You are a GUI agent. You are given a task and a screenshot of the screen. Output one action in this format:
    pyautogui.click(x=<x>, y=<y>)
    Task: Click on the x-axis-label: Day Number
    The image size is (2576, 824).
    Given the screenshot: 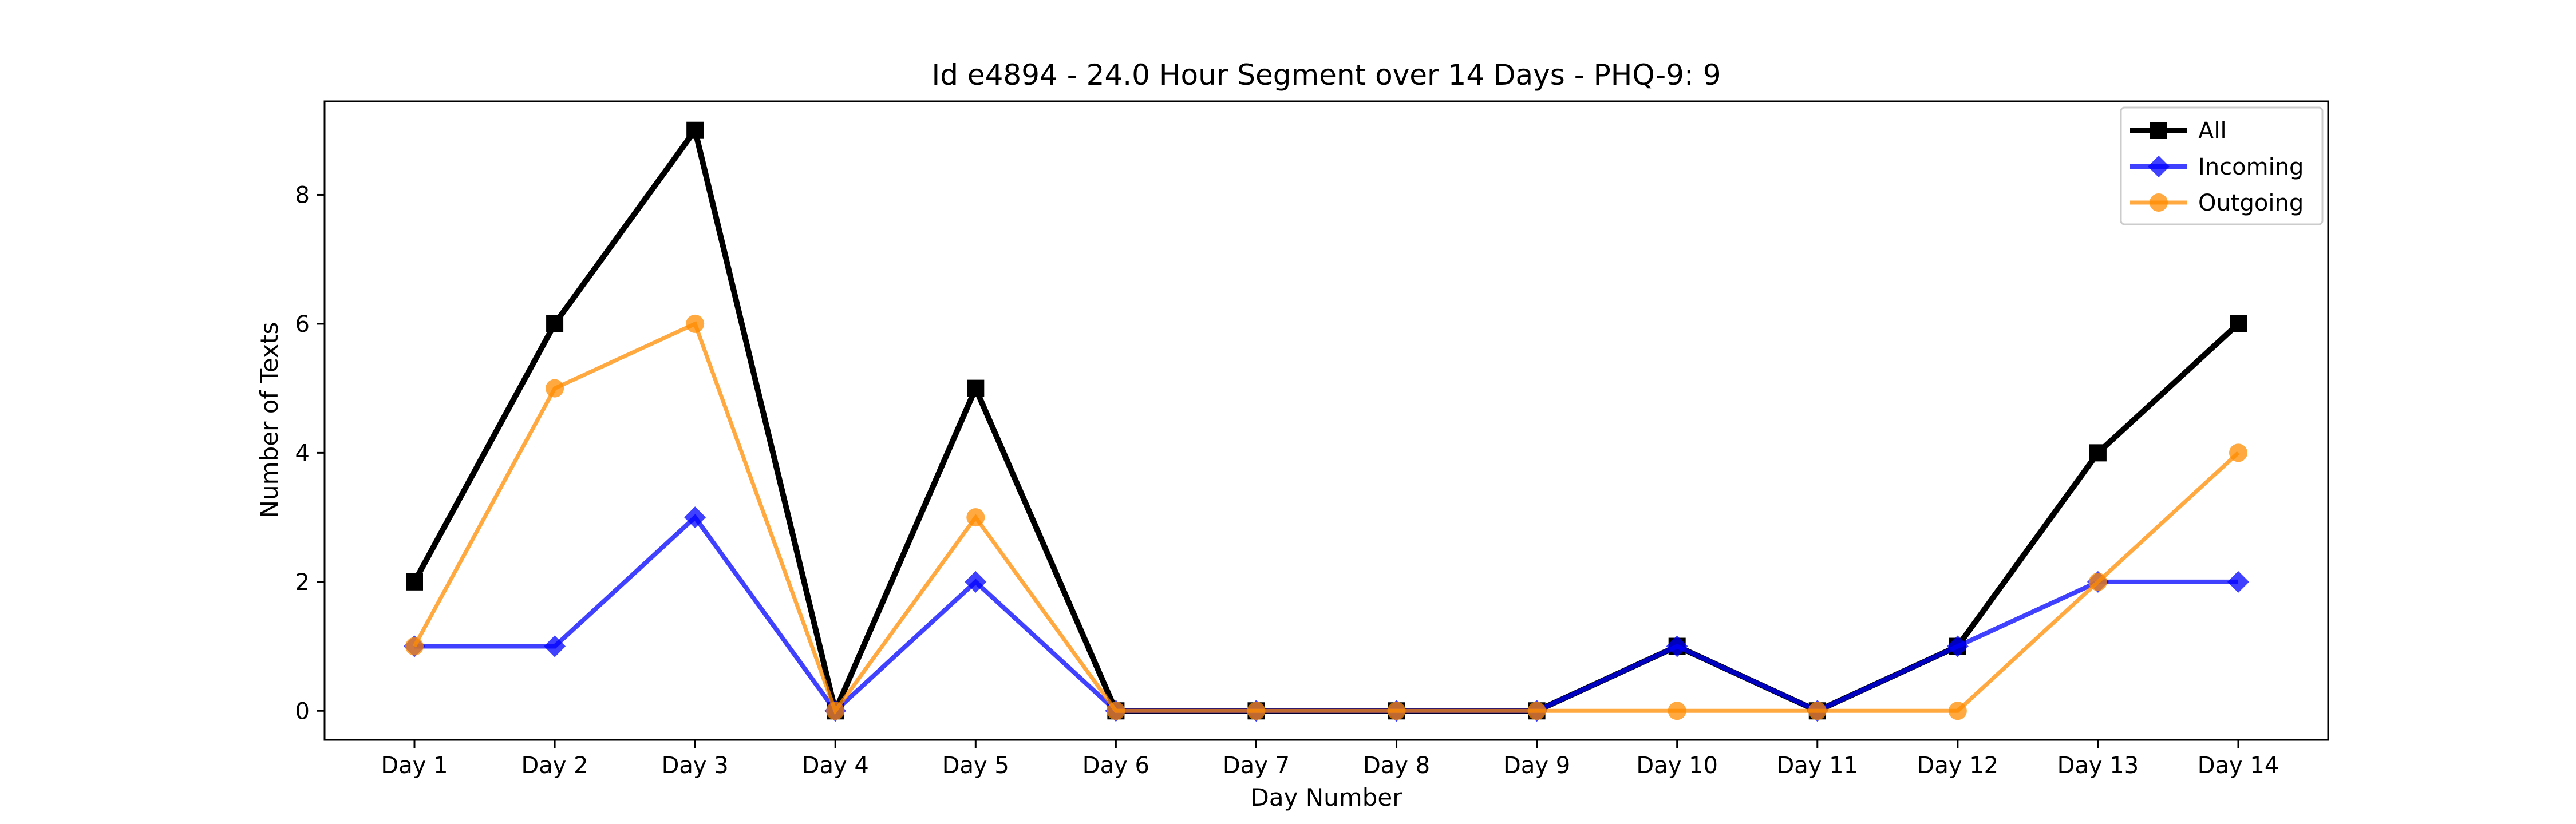 What is the action you would take?
    pyautogui.click(x=1326, y=797)
    